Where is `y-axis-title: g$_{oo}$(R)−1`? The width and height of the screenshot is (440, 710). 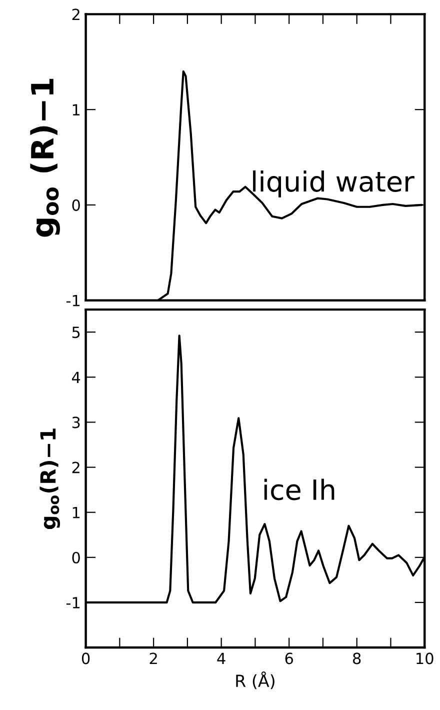 y-axis-title: g$_{oo}$(R)−1 is located at coordinates (50, 479).